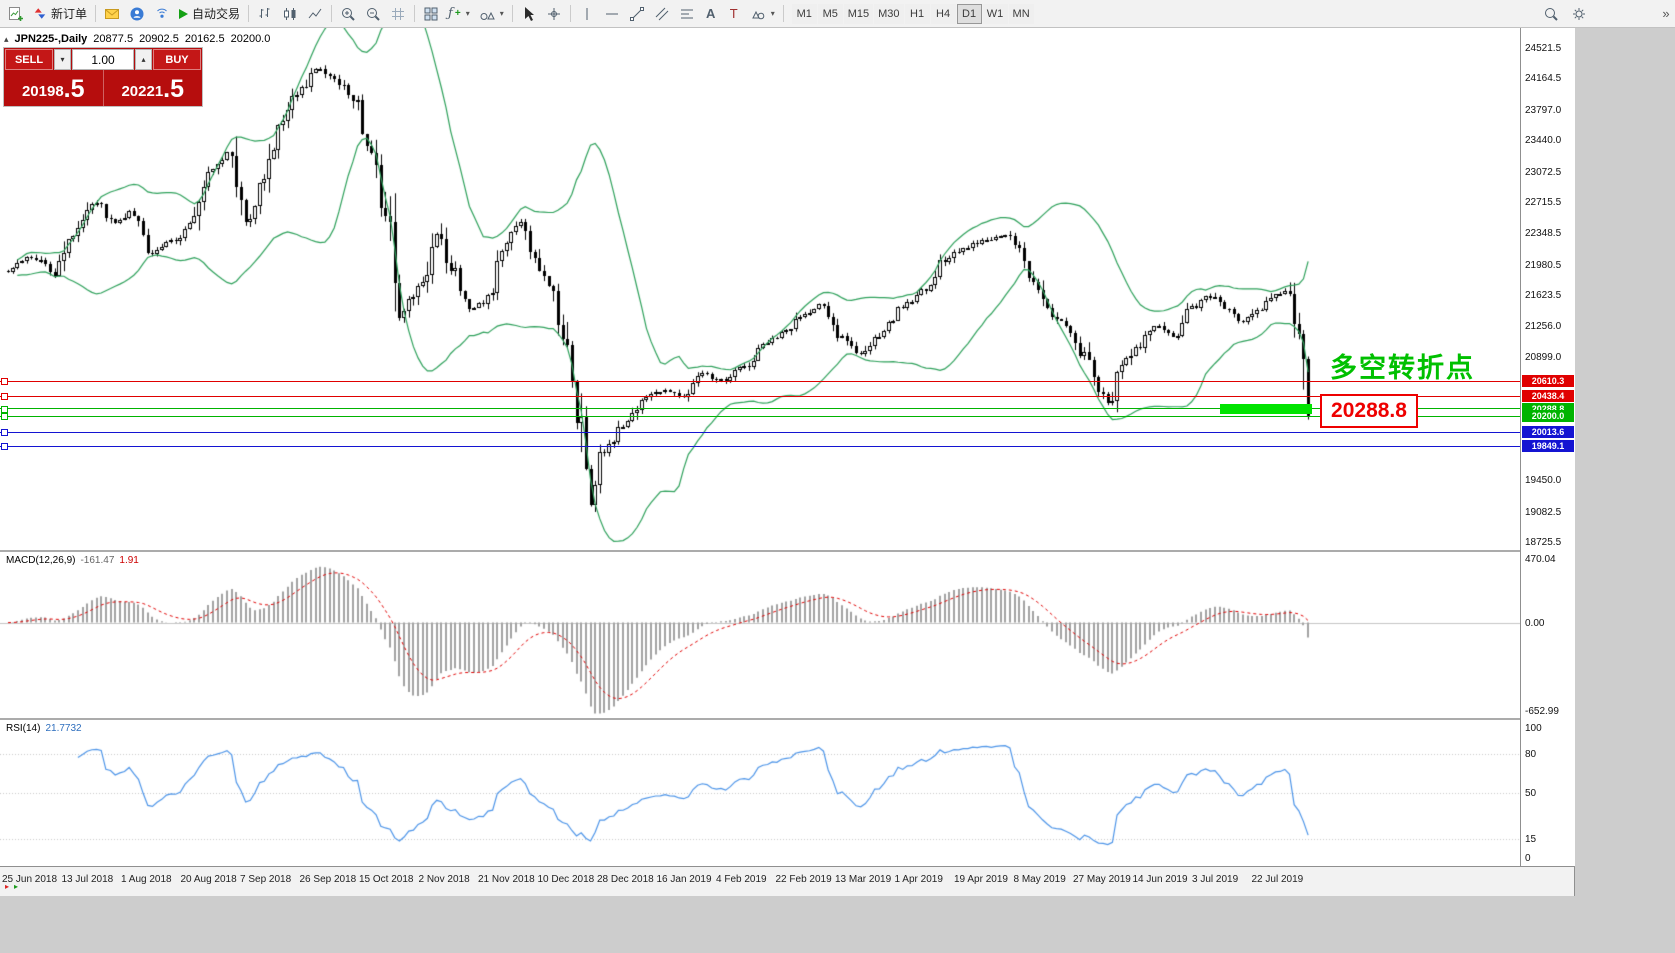 Image resolution: width=1675 pixels, height=953 pixels. Describe the element at coordinates (204, 39) in the screenshot. I see `ohlc-low: 20162.5` at that location.